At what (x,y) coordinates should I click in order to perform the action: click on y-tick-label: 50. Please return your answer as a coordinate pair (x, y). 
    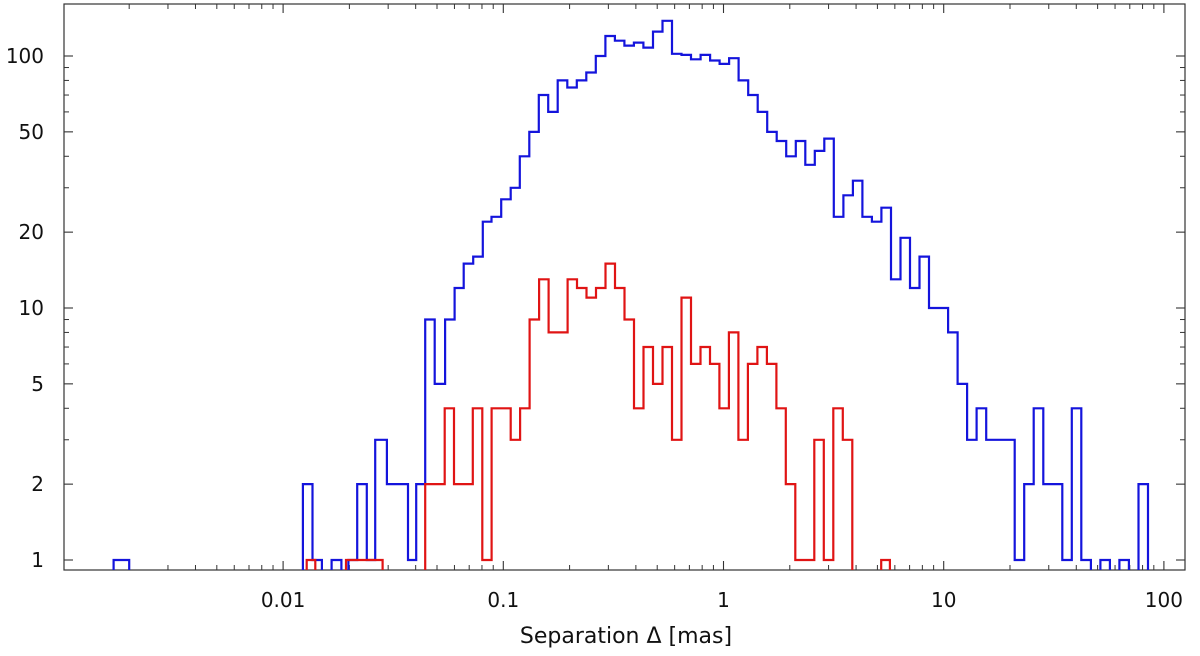
    Looking at the image, I should click on (31, 132).